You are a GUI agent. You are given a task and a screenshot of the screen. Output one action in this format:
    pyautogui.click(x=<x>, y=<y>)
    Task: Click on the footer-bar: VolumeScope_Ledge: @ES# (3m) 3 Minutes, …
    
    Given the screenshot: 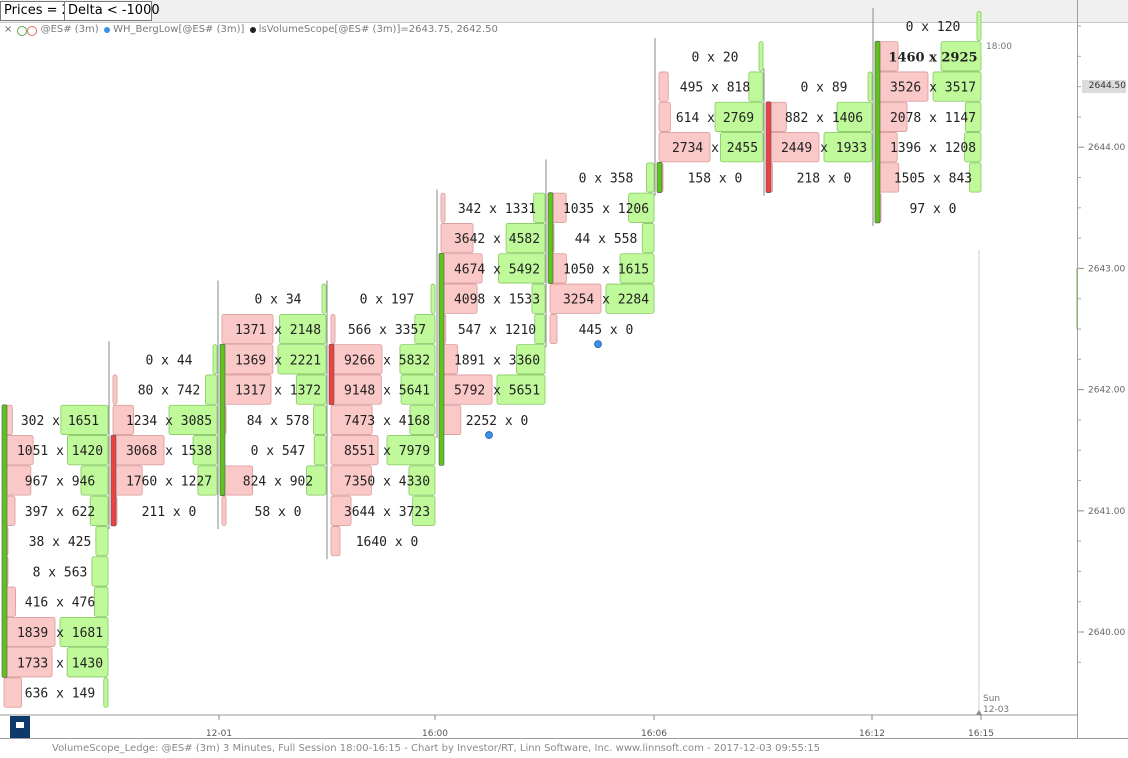 What is the action you would take?
    pyautogui.click(x=564, y=748)
    